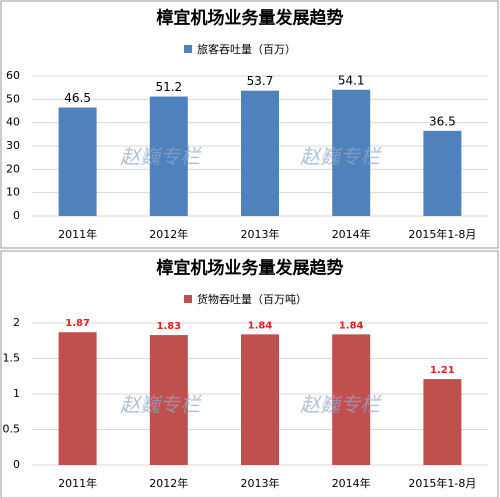 Image resolution: width=500 pixels, height=498 pixels. I want to click on value-label: 36.5, so click(442, 121).